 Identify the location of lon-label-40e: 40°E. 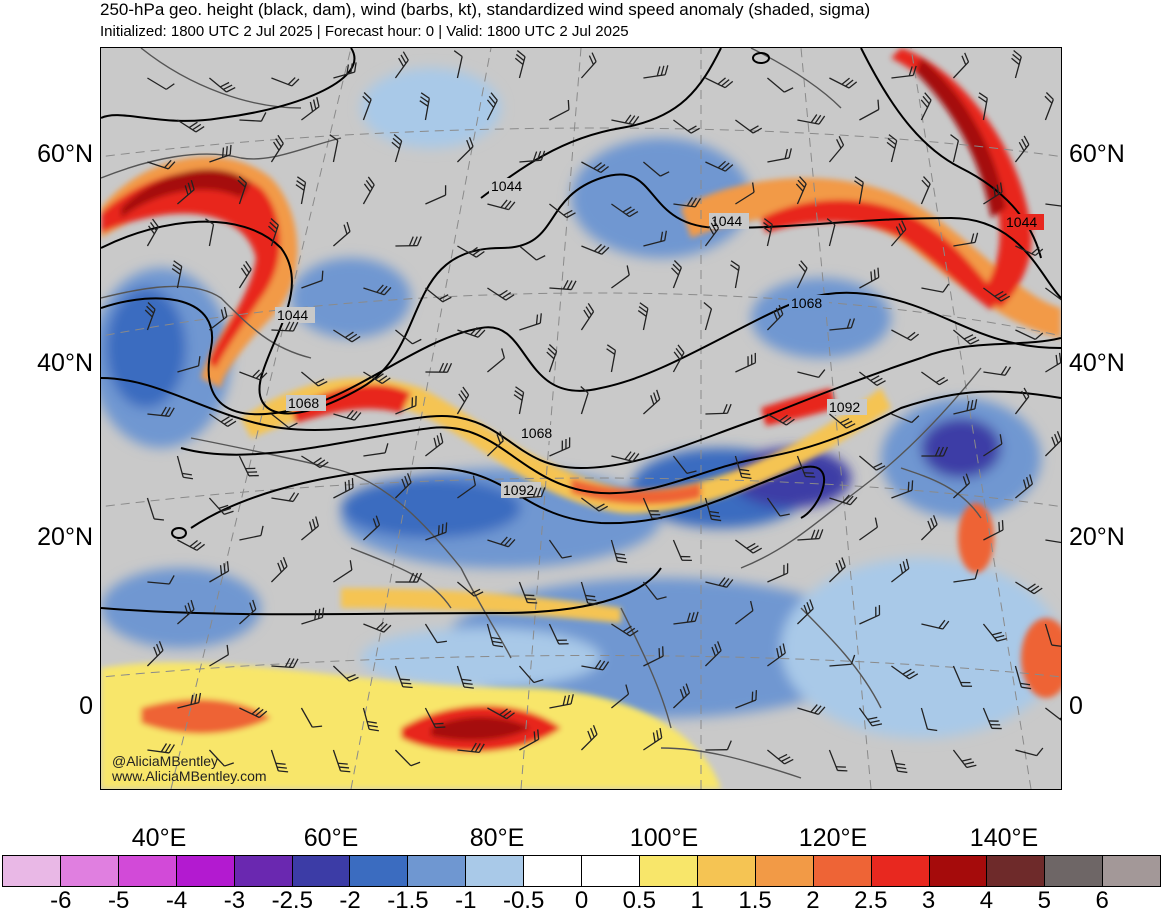
(159, 838).